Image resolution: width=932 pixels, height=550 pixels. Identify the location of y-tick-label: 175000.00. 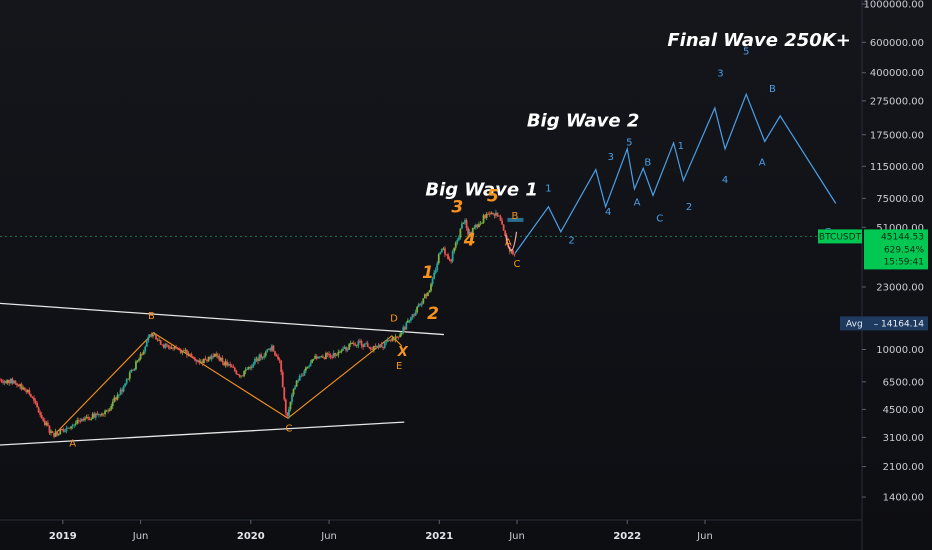
(897, 135).